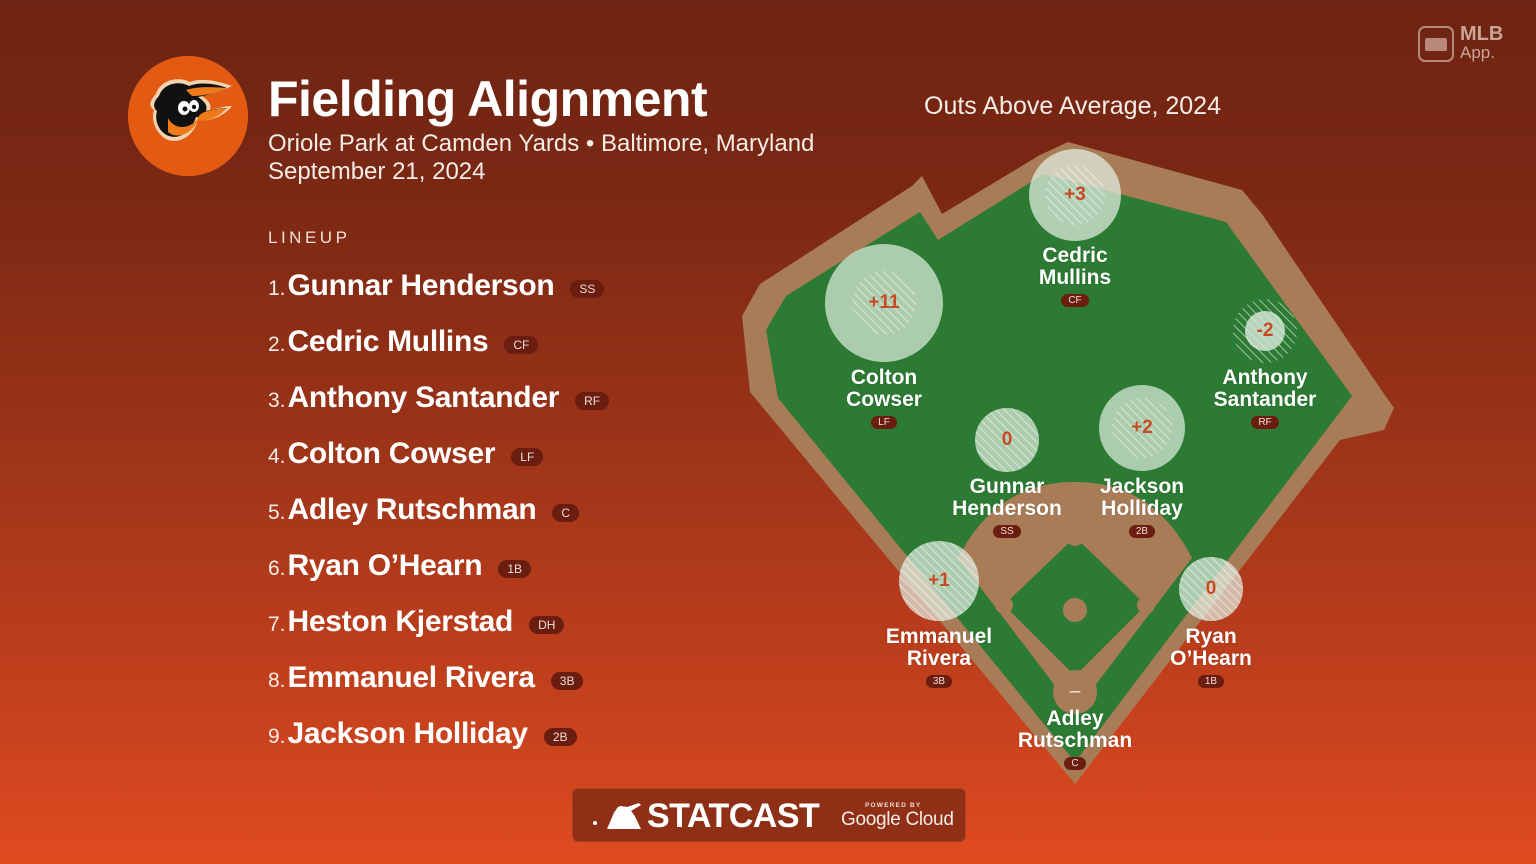 The height and width of the screenshot is (864, 1536). I want to click on baseline-1b, so click(1130, 632).